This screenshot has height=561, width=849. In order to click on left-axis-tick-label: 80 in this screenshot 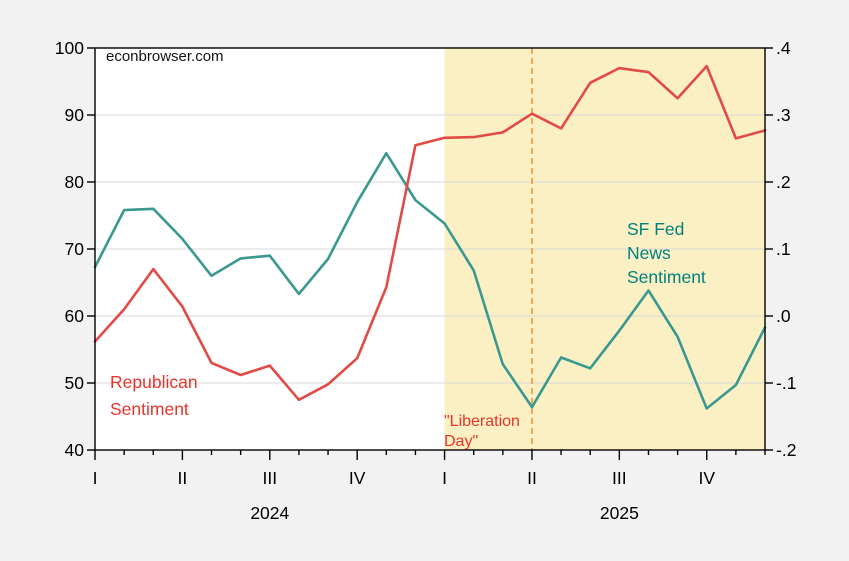, I will do `click(75, 182)`.